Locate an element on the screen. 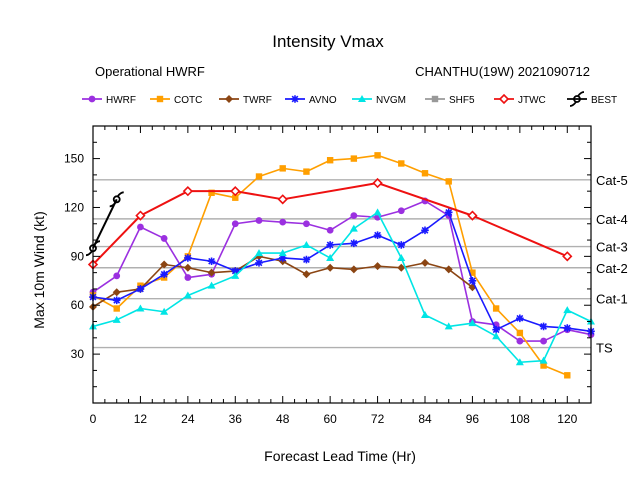  category-label-cat-5: Cat-5 is located at coordinates (612, 180).